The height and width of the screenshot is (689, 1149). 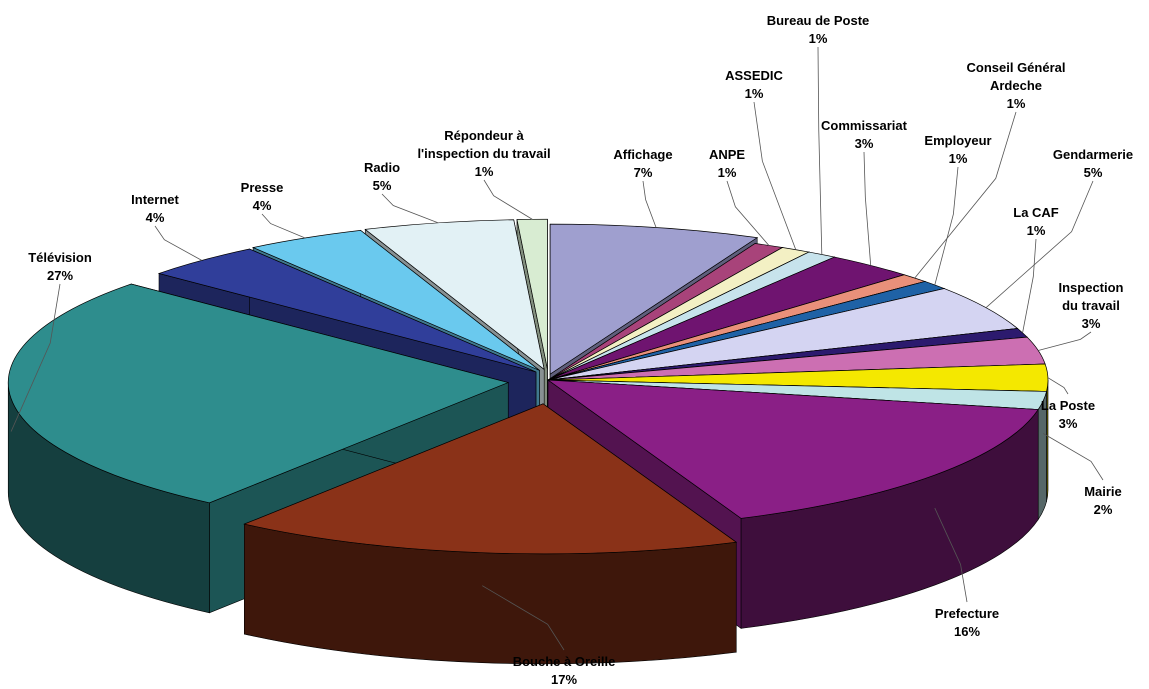 What do you see at coordinates (382, 176) in the screenshot?
I see `slice-label: Radio 5%` at bounding box center [382, 176].